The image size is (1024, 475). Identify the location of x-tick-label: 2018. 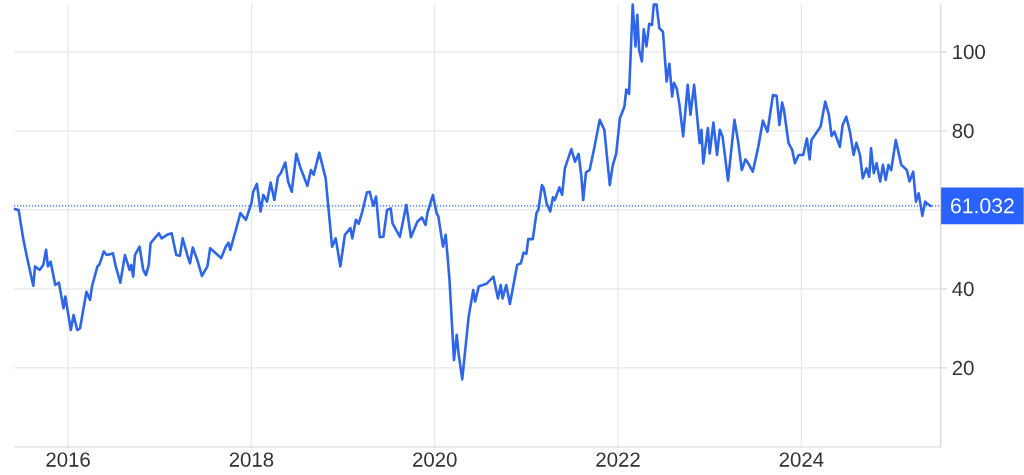
(251, 459).